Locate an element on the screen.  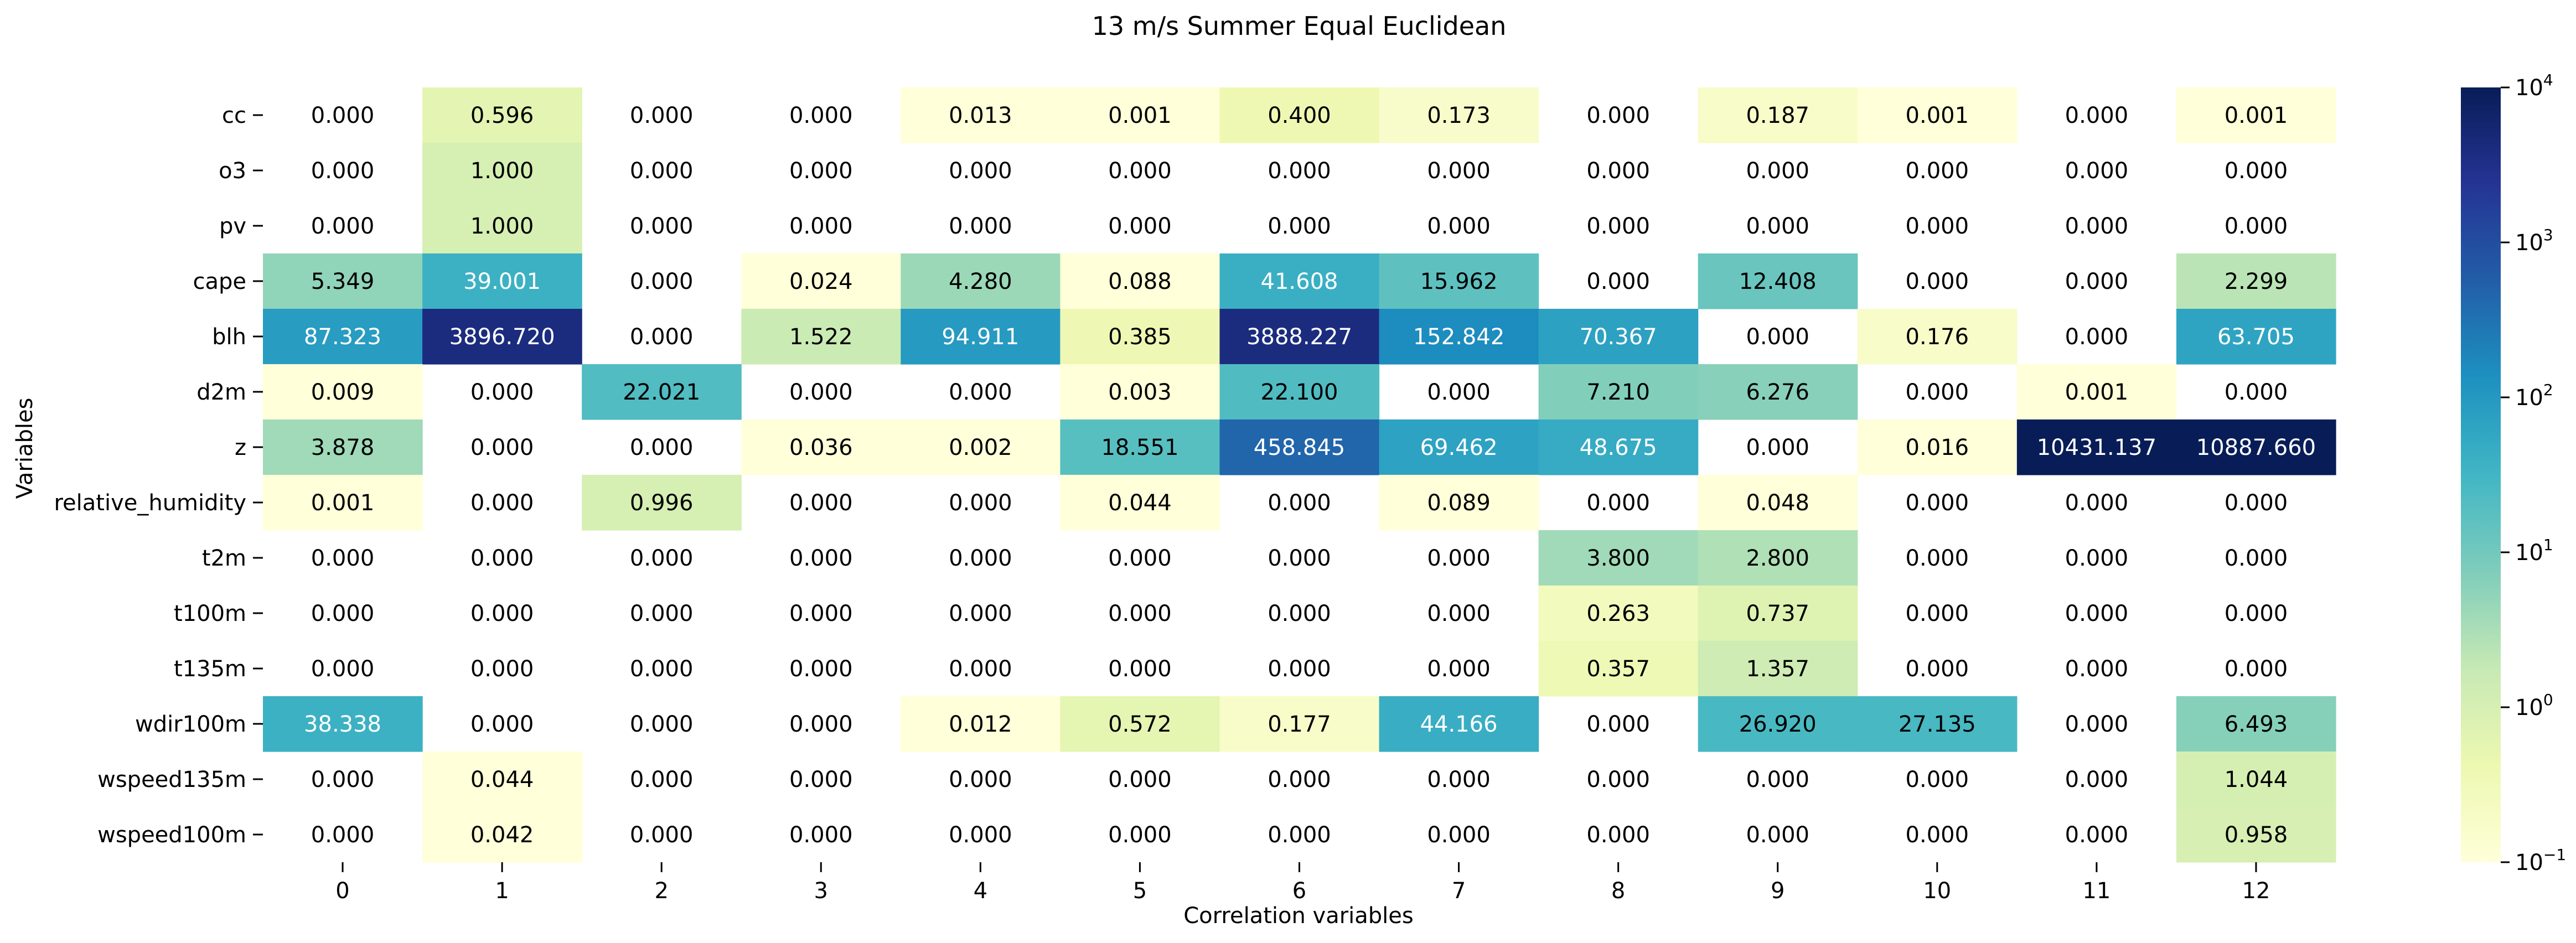
cell-value-label: 0.048 is located at coordinates (1777, 503).